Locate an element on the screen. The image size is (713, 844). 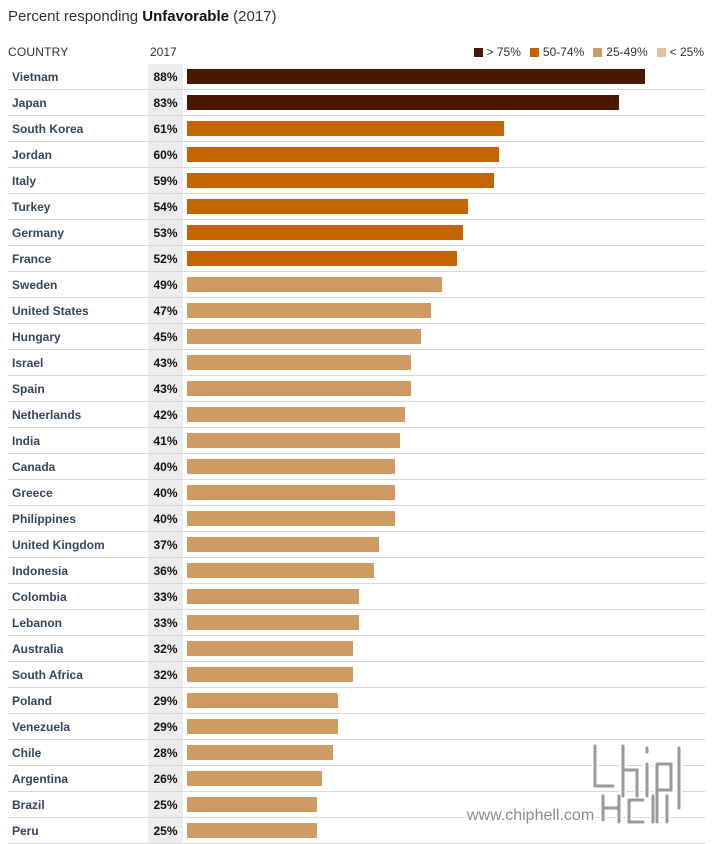
country-column-header: COUNTRY is located at coordinates (38, 52).